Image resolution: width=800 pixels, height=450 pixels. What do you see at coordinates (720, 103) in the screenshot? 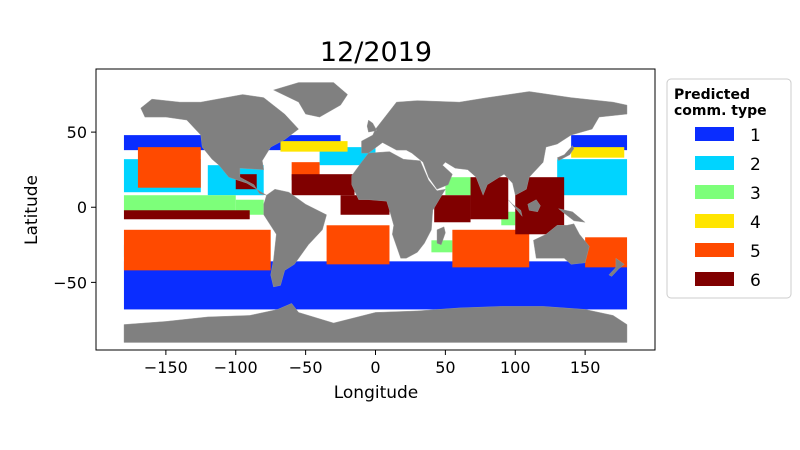
I see `legend-title: Predicted comm. type` at bounding box center [720, 103].